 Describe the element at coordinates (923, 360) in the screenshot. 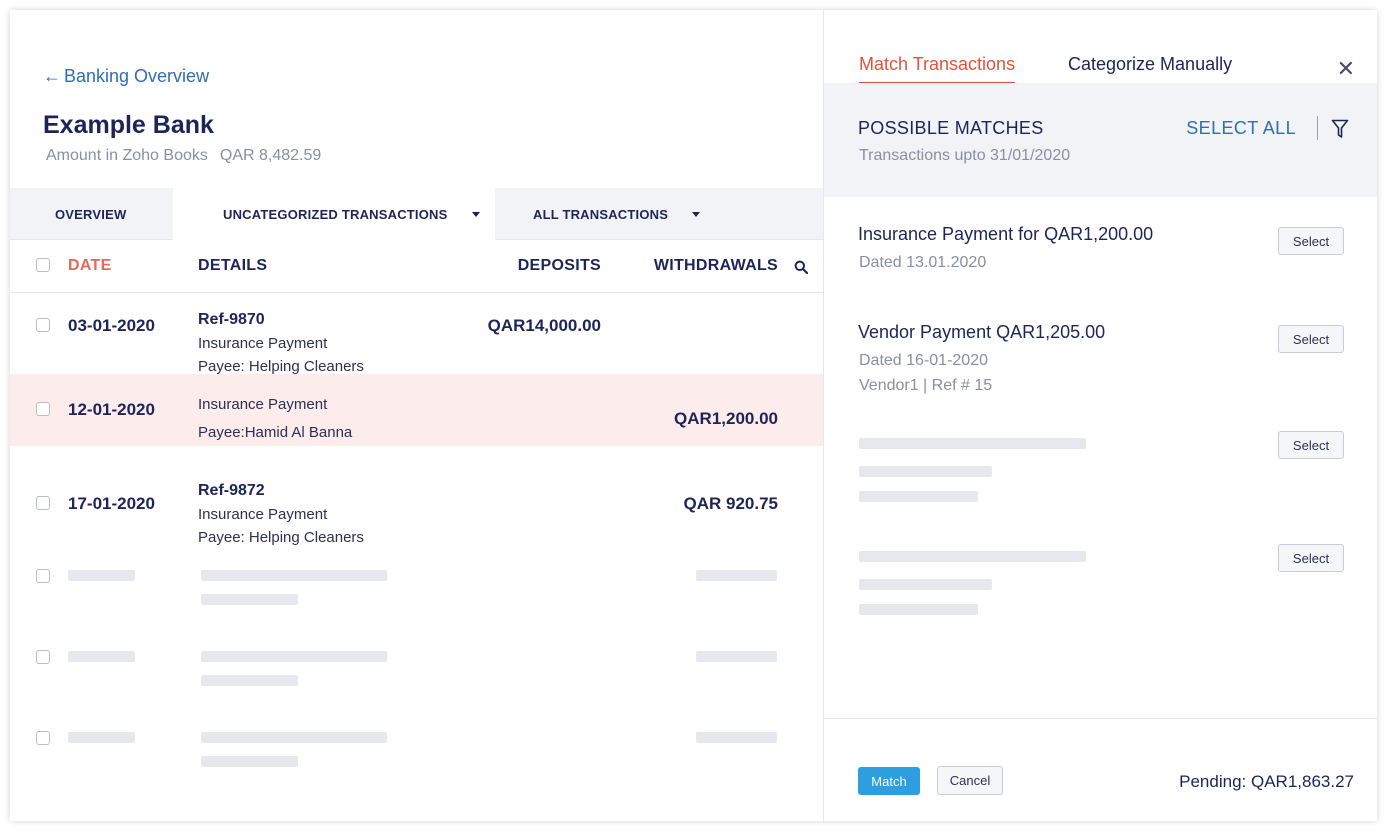

I see `match-date: Dated 16-01-2020` at that location.